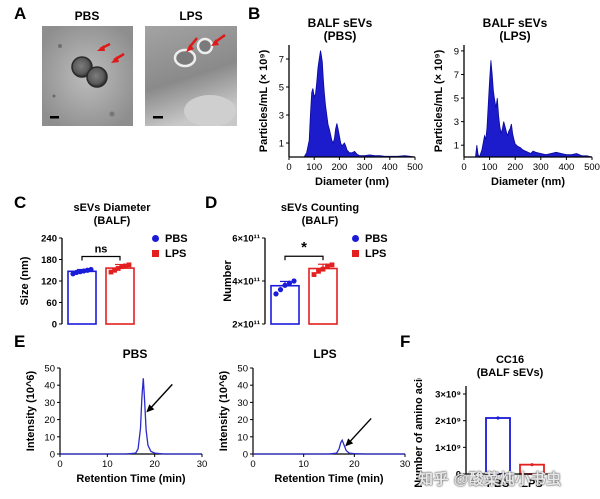 This screenshot has height=499, width=600. What do you see at coordinates (456, 51) in the screenshot?
I see `y-tick-label: 9` at bounding box center [456, 51].